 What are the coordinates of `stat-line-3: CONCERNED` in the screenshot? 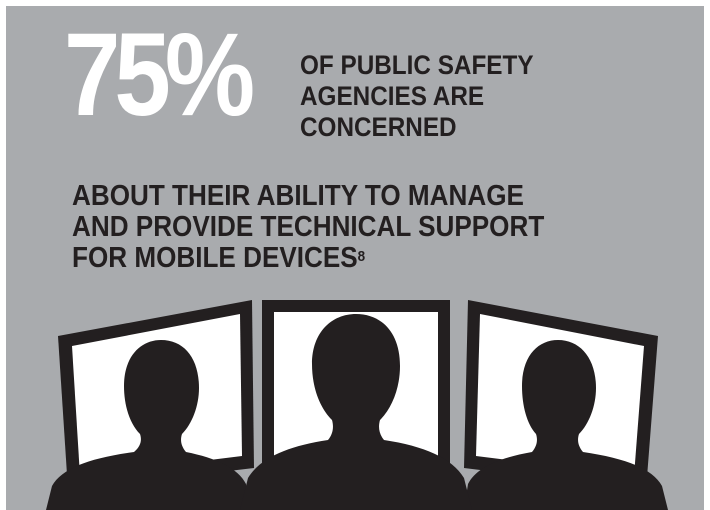 It's located at (378, 127).